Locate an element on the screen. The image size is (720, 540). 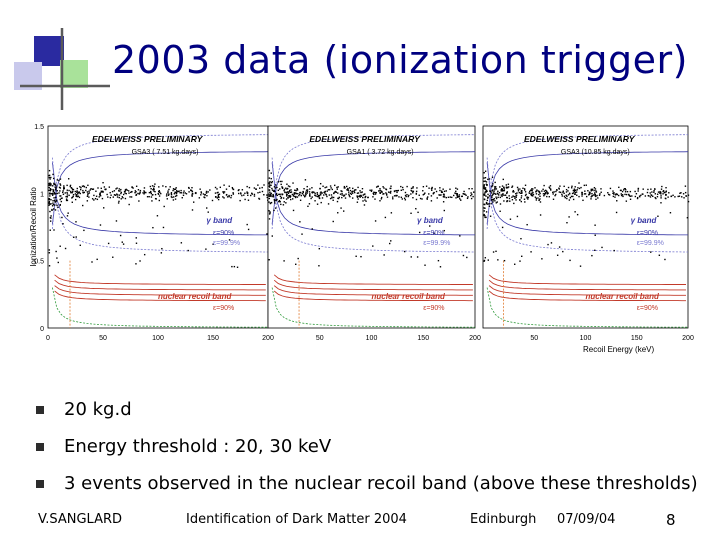
gamma-band-label: γ band is located at coordinates (219, 220).